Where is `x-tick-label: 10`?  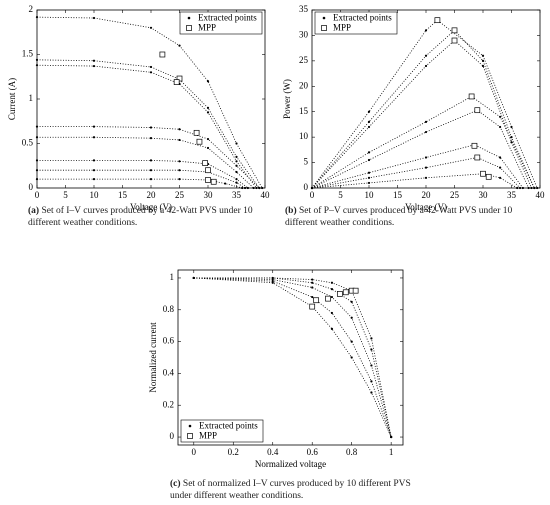
x-tick-label: 10 is located at coordinates (370, 195).